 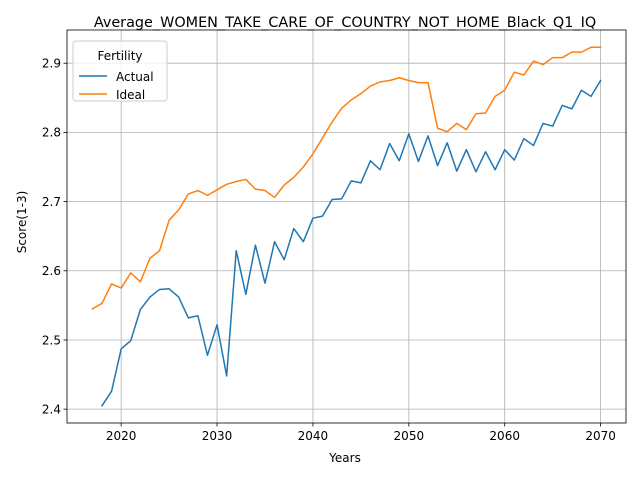 What do you see at coordinates (51, 271) in the screenshot?
I see `y-tick-label: 2.6` at bounding box center [51, 271].